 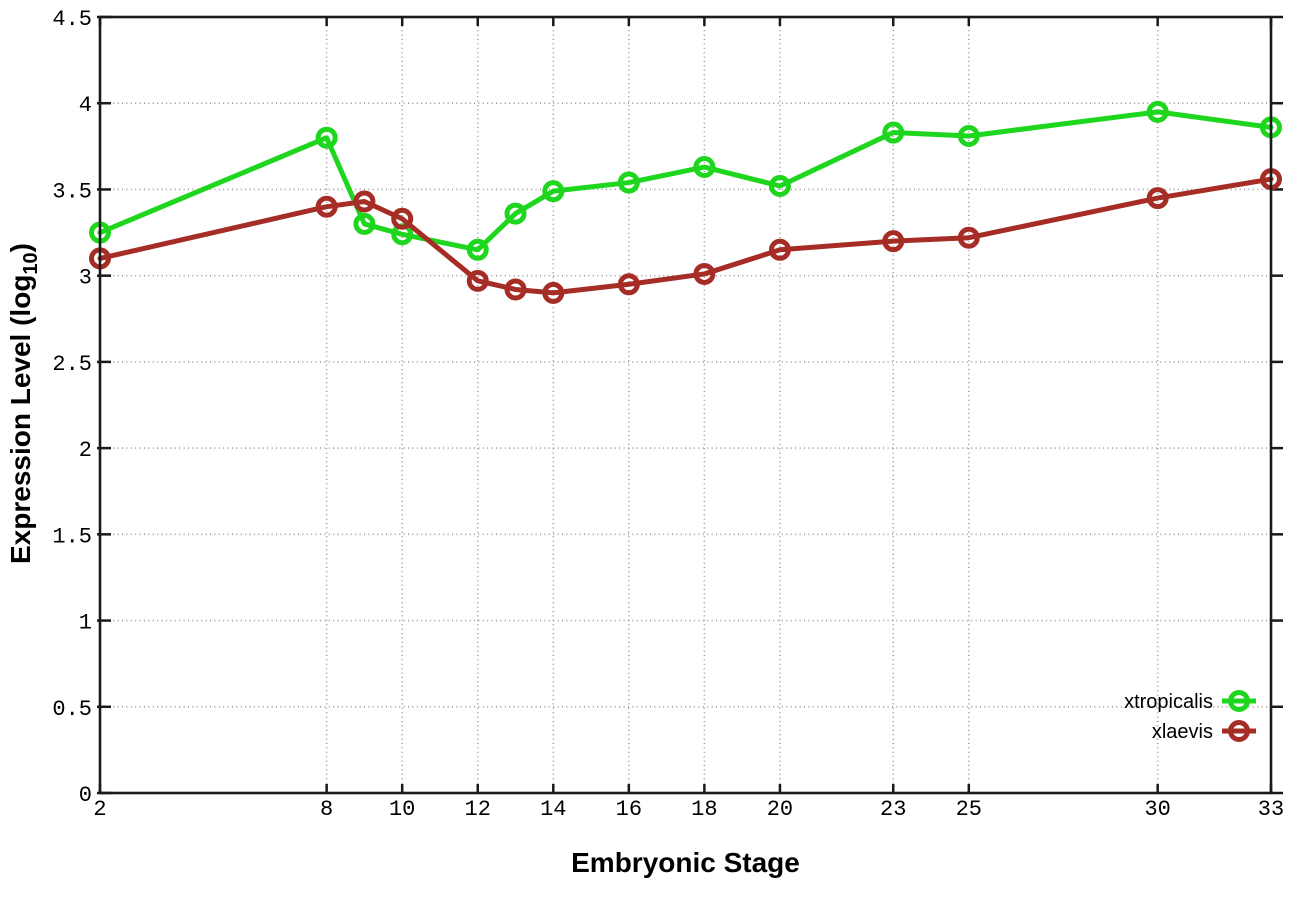 I want to click on x-tick-label: 18, so click(x=704, y=809).